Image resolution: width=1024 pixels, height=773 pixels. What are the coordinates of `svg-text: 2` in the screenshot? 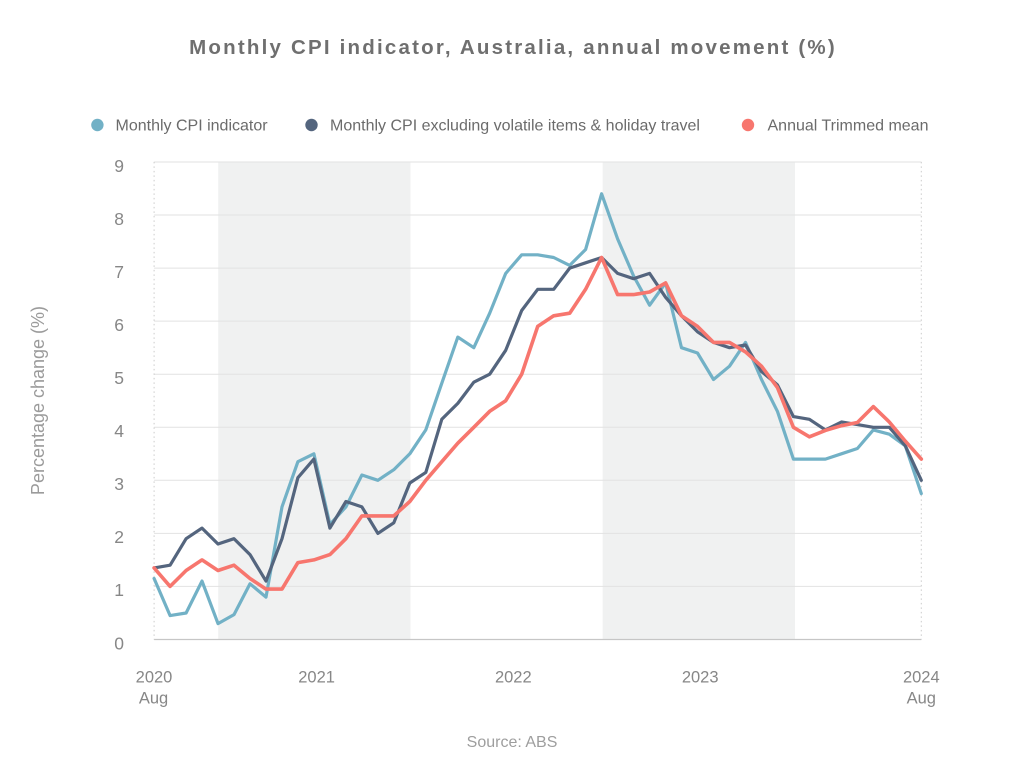 It's located at (119, 537).